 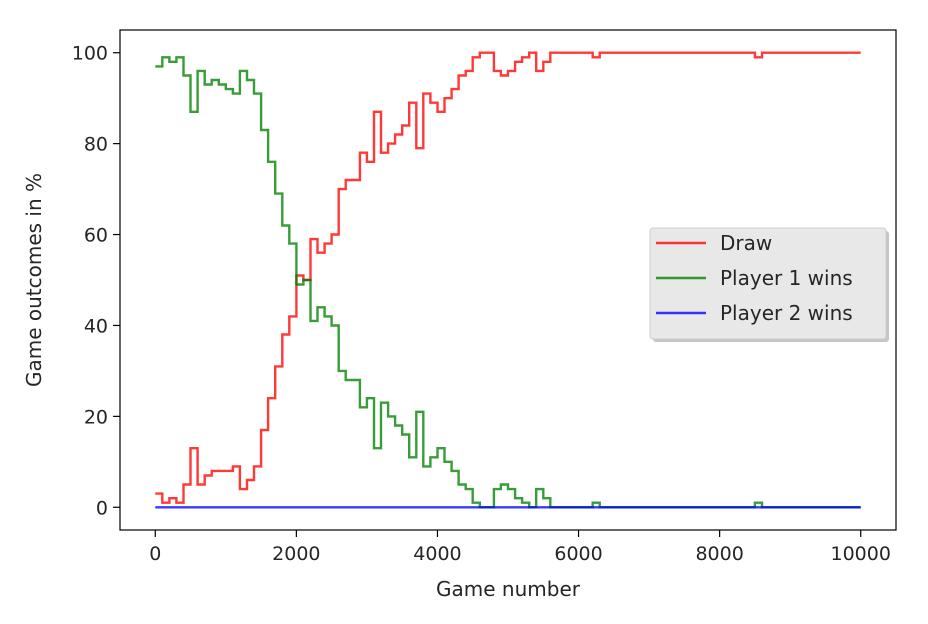 What do you see at coordinates (96, 145) in the screenshot?
I see `y-tick-label: 80` at bounding box center [96, 145].